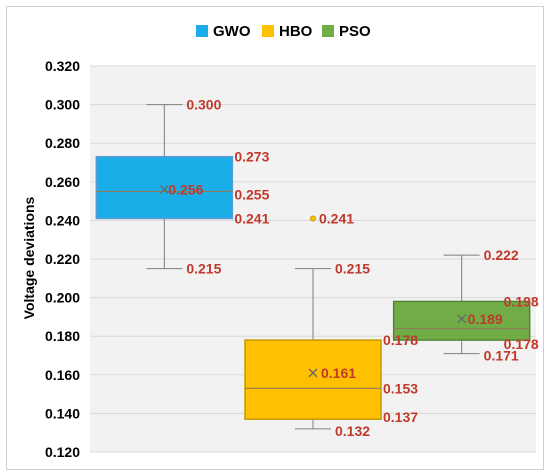  I want to click on y-tick-label: 0.260, so click(62, 182).